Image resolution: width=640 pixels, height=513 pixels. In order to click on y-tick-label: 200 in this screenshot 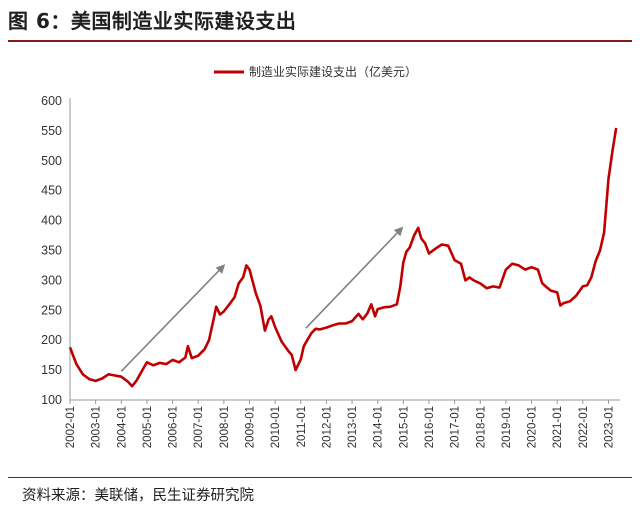, I will do `click(51, 340)`.